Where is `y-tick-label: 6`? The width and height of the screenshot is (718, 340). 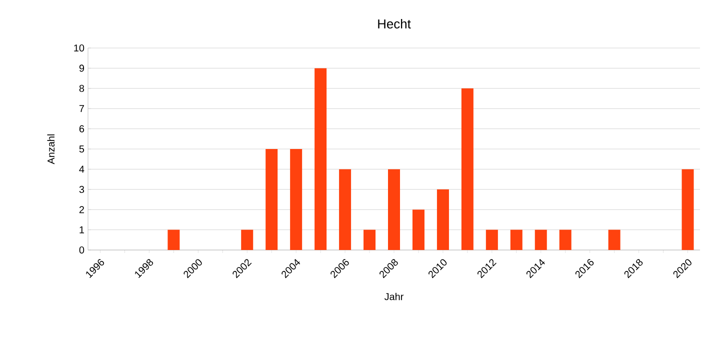 y-tick-label: 6 is located at coordinates (81, 128).